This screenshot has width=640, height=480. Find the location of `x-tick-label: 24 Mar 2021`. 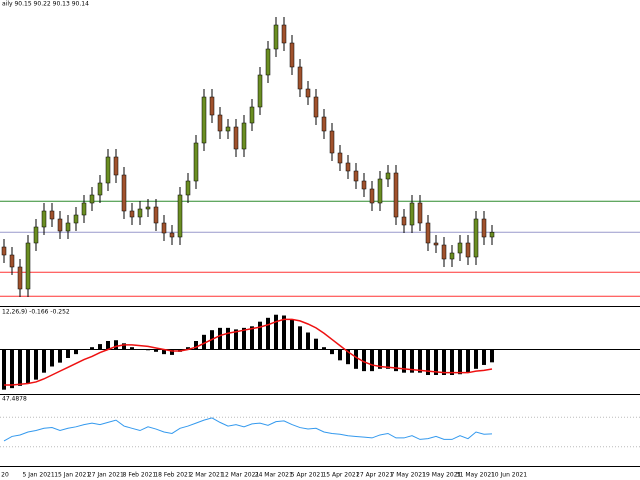

x-tick-label: 24 Mar 2021 is located at coordinates (274, 475).